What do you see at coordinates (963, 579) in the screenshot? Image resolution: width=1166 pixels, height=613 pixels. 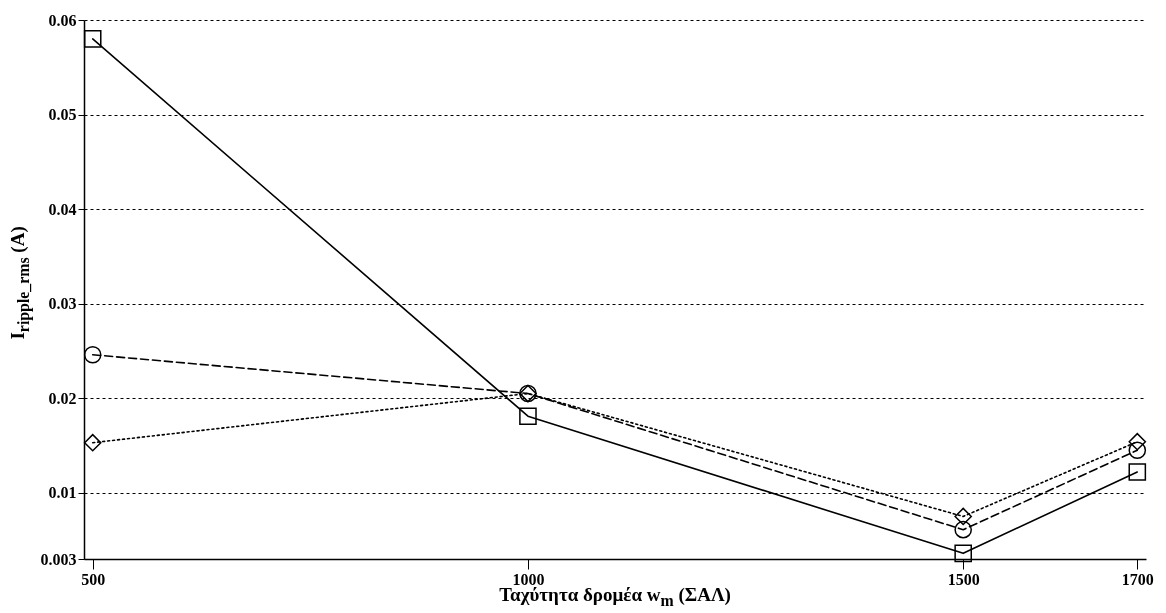 I see `x-tick-label: 1500` at bounding box center [963, 579].